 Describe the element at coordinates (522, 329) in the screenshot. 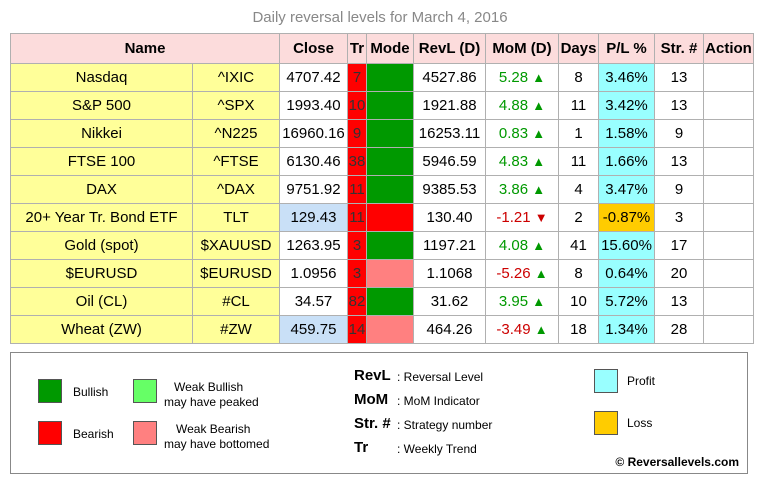

I see `row-mom: -3.49 ▲` at that location.